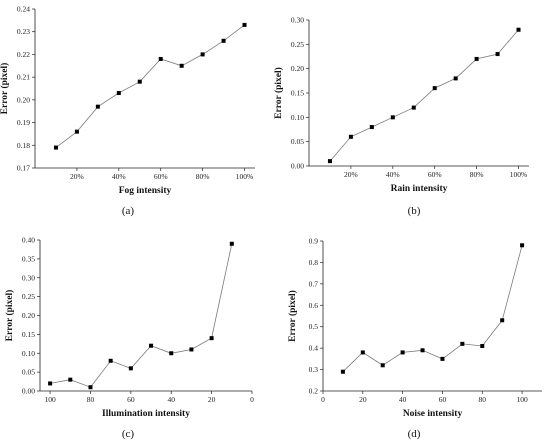  Describe the element at coordinates (23, 54) in the screenshot. I see `y-tick-label: 0.22` at that location.